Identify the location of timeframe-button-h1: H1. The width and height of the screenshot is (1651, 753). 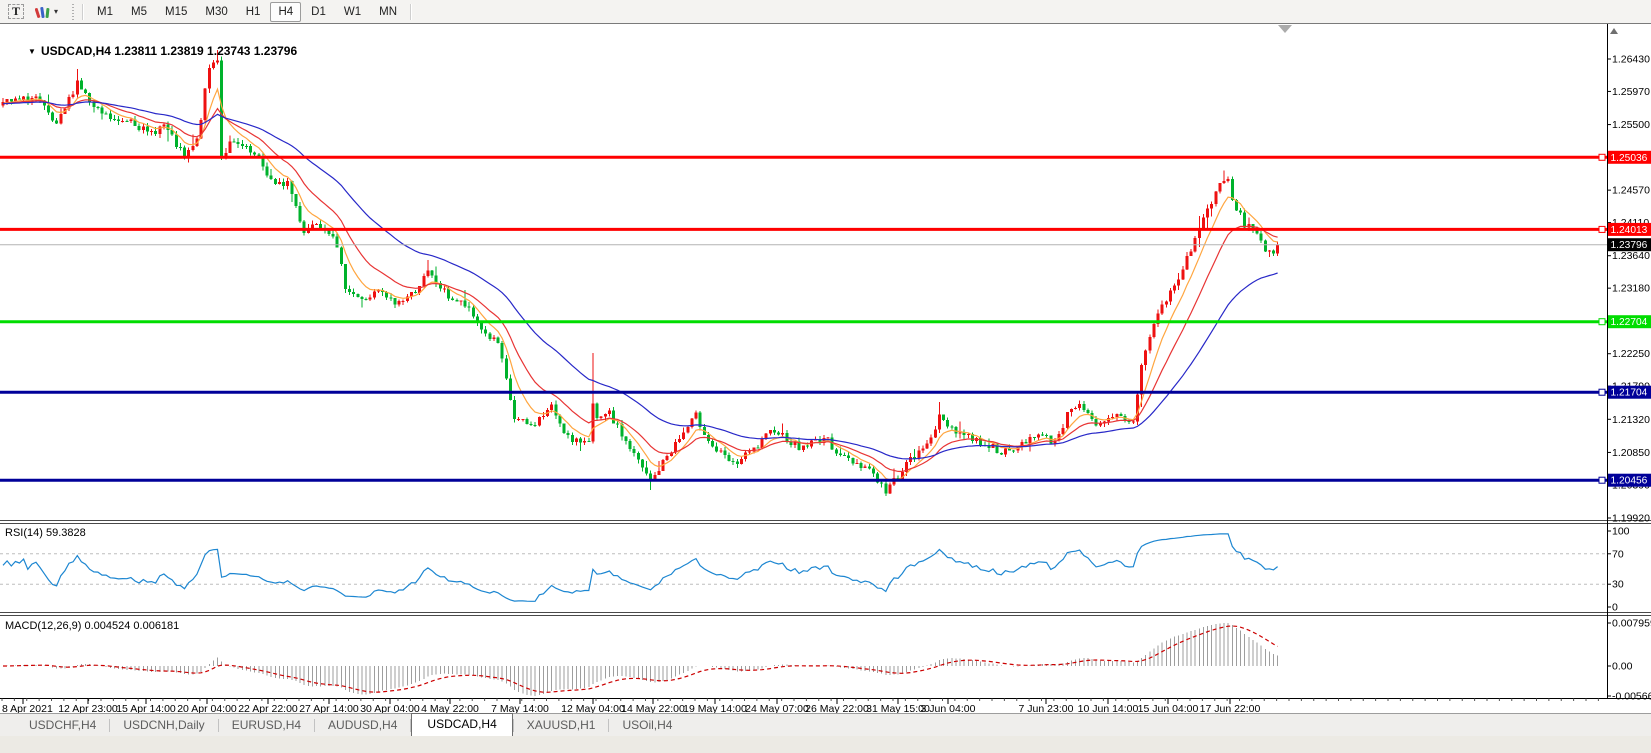
(253, 11).